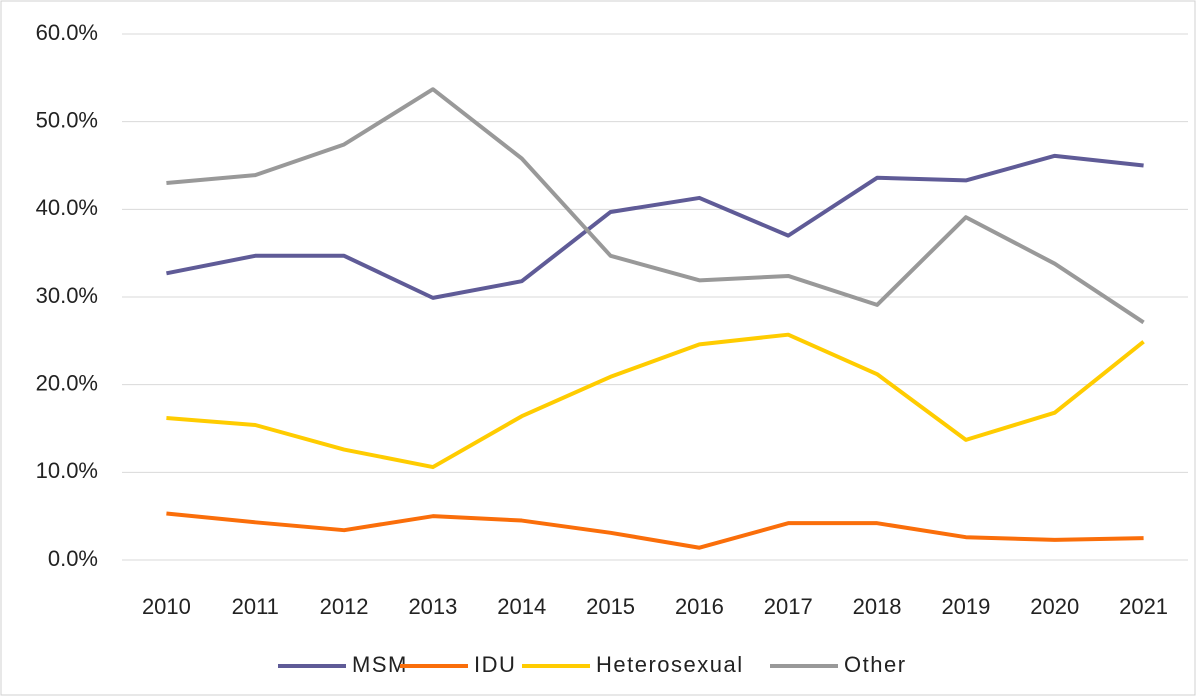  I want to click on series-line, so click(655, 530).